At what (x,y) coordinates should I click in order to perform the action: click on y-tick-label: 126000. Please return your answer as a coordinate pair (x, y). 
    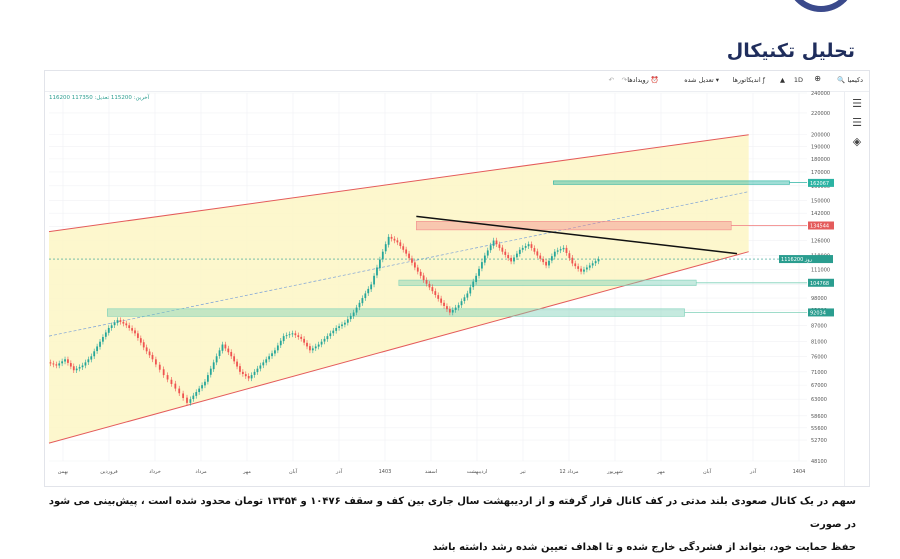
    Looking at the image, I should click on (820, 242).